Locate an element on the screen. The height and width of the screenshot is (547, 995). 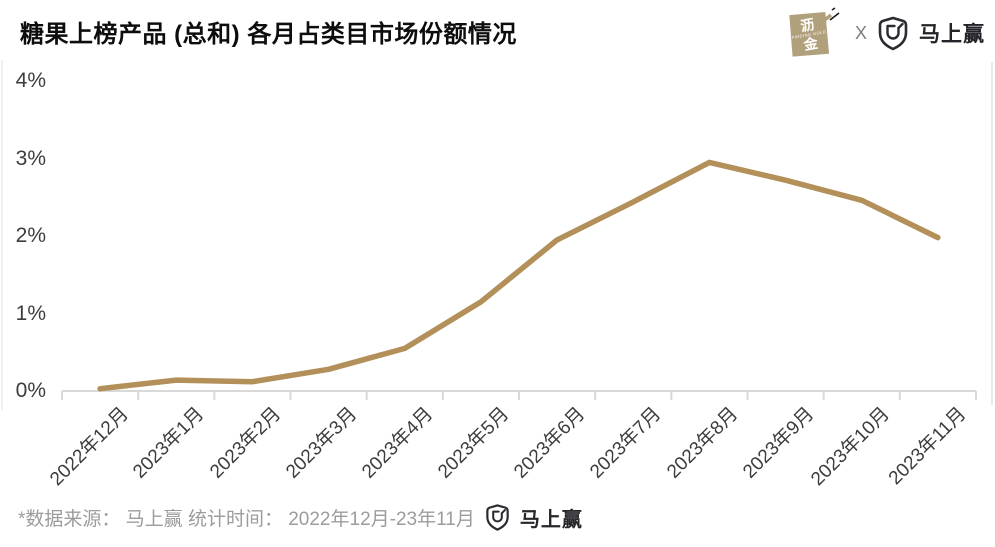
footer: *数据来源： 马上赢 统计时间： 2022年12月-23年11月 马上赢 is located at coordinates (300, 517).